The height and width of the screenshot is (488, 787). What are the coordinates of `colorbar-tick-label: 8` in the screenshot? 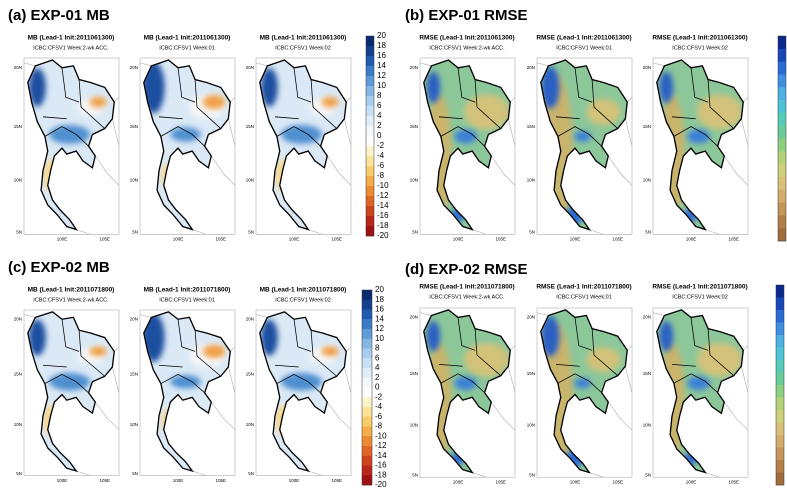 It's located at (377, 348).